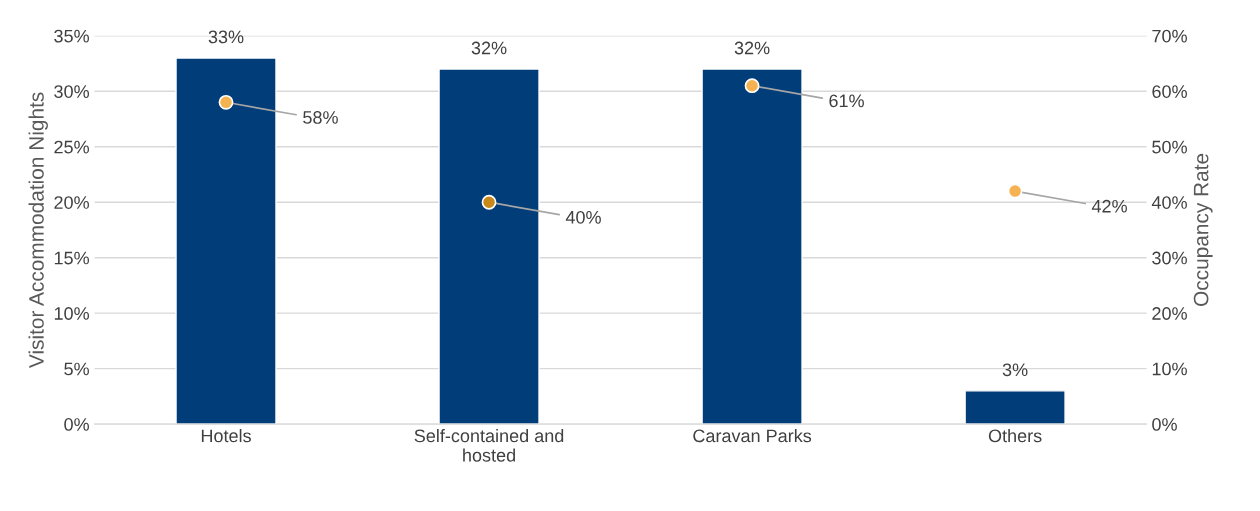 The width and height of the screenshot is (1260, 511). Describe the element at coordinates (226, 435) in the screenshot. I see `x-tick-label: Hotels` at that location.